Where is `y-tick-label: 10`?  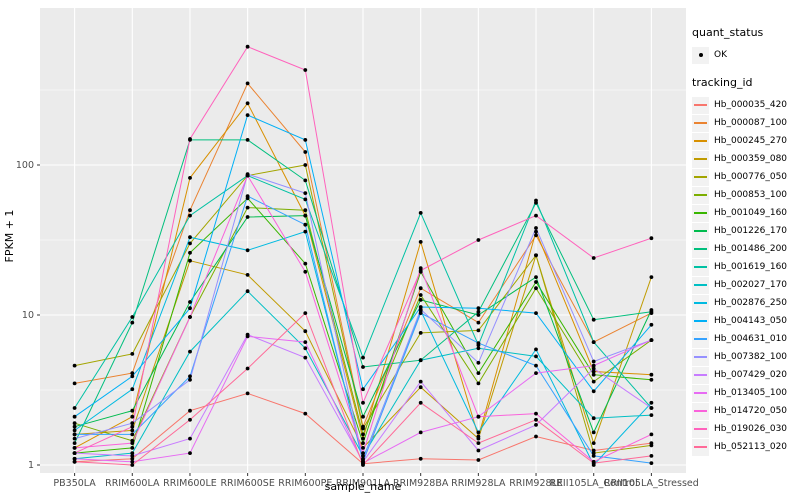 y-tick-label: 10 is located at coordinates (28, 315).